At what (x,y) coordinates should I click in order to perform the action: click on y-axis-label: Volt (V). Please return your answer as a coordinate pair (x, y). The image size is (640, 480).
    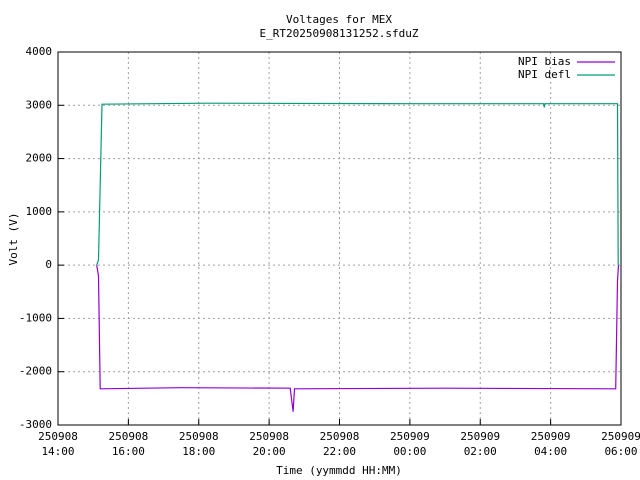
    Looking at the image, I should click on (13, 239).